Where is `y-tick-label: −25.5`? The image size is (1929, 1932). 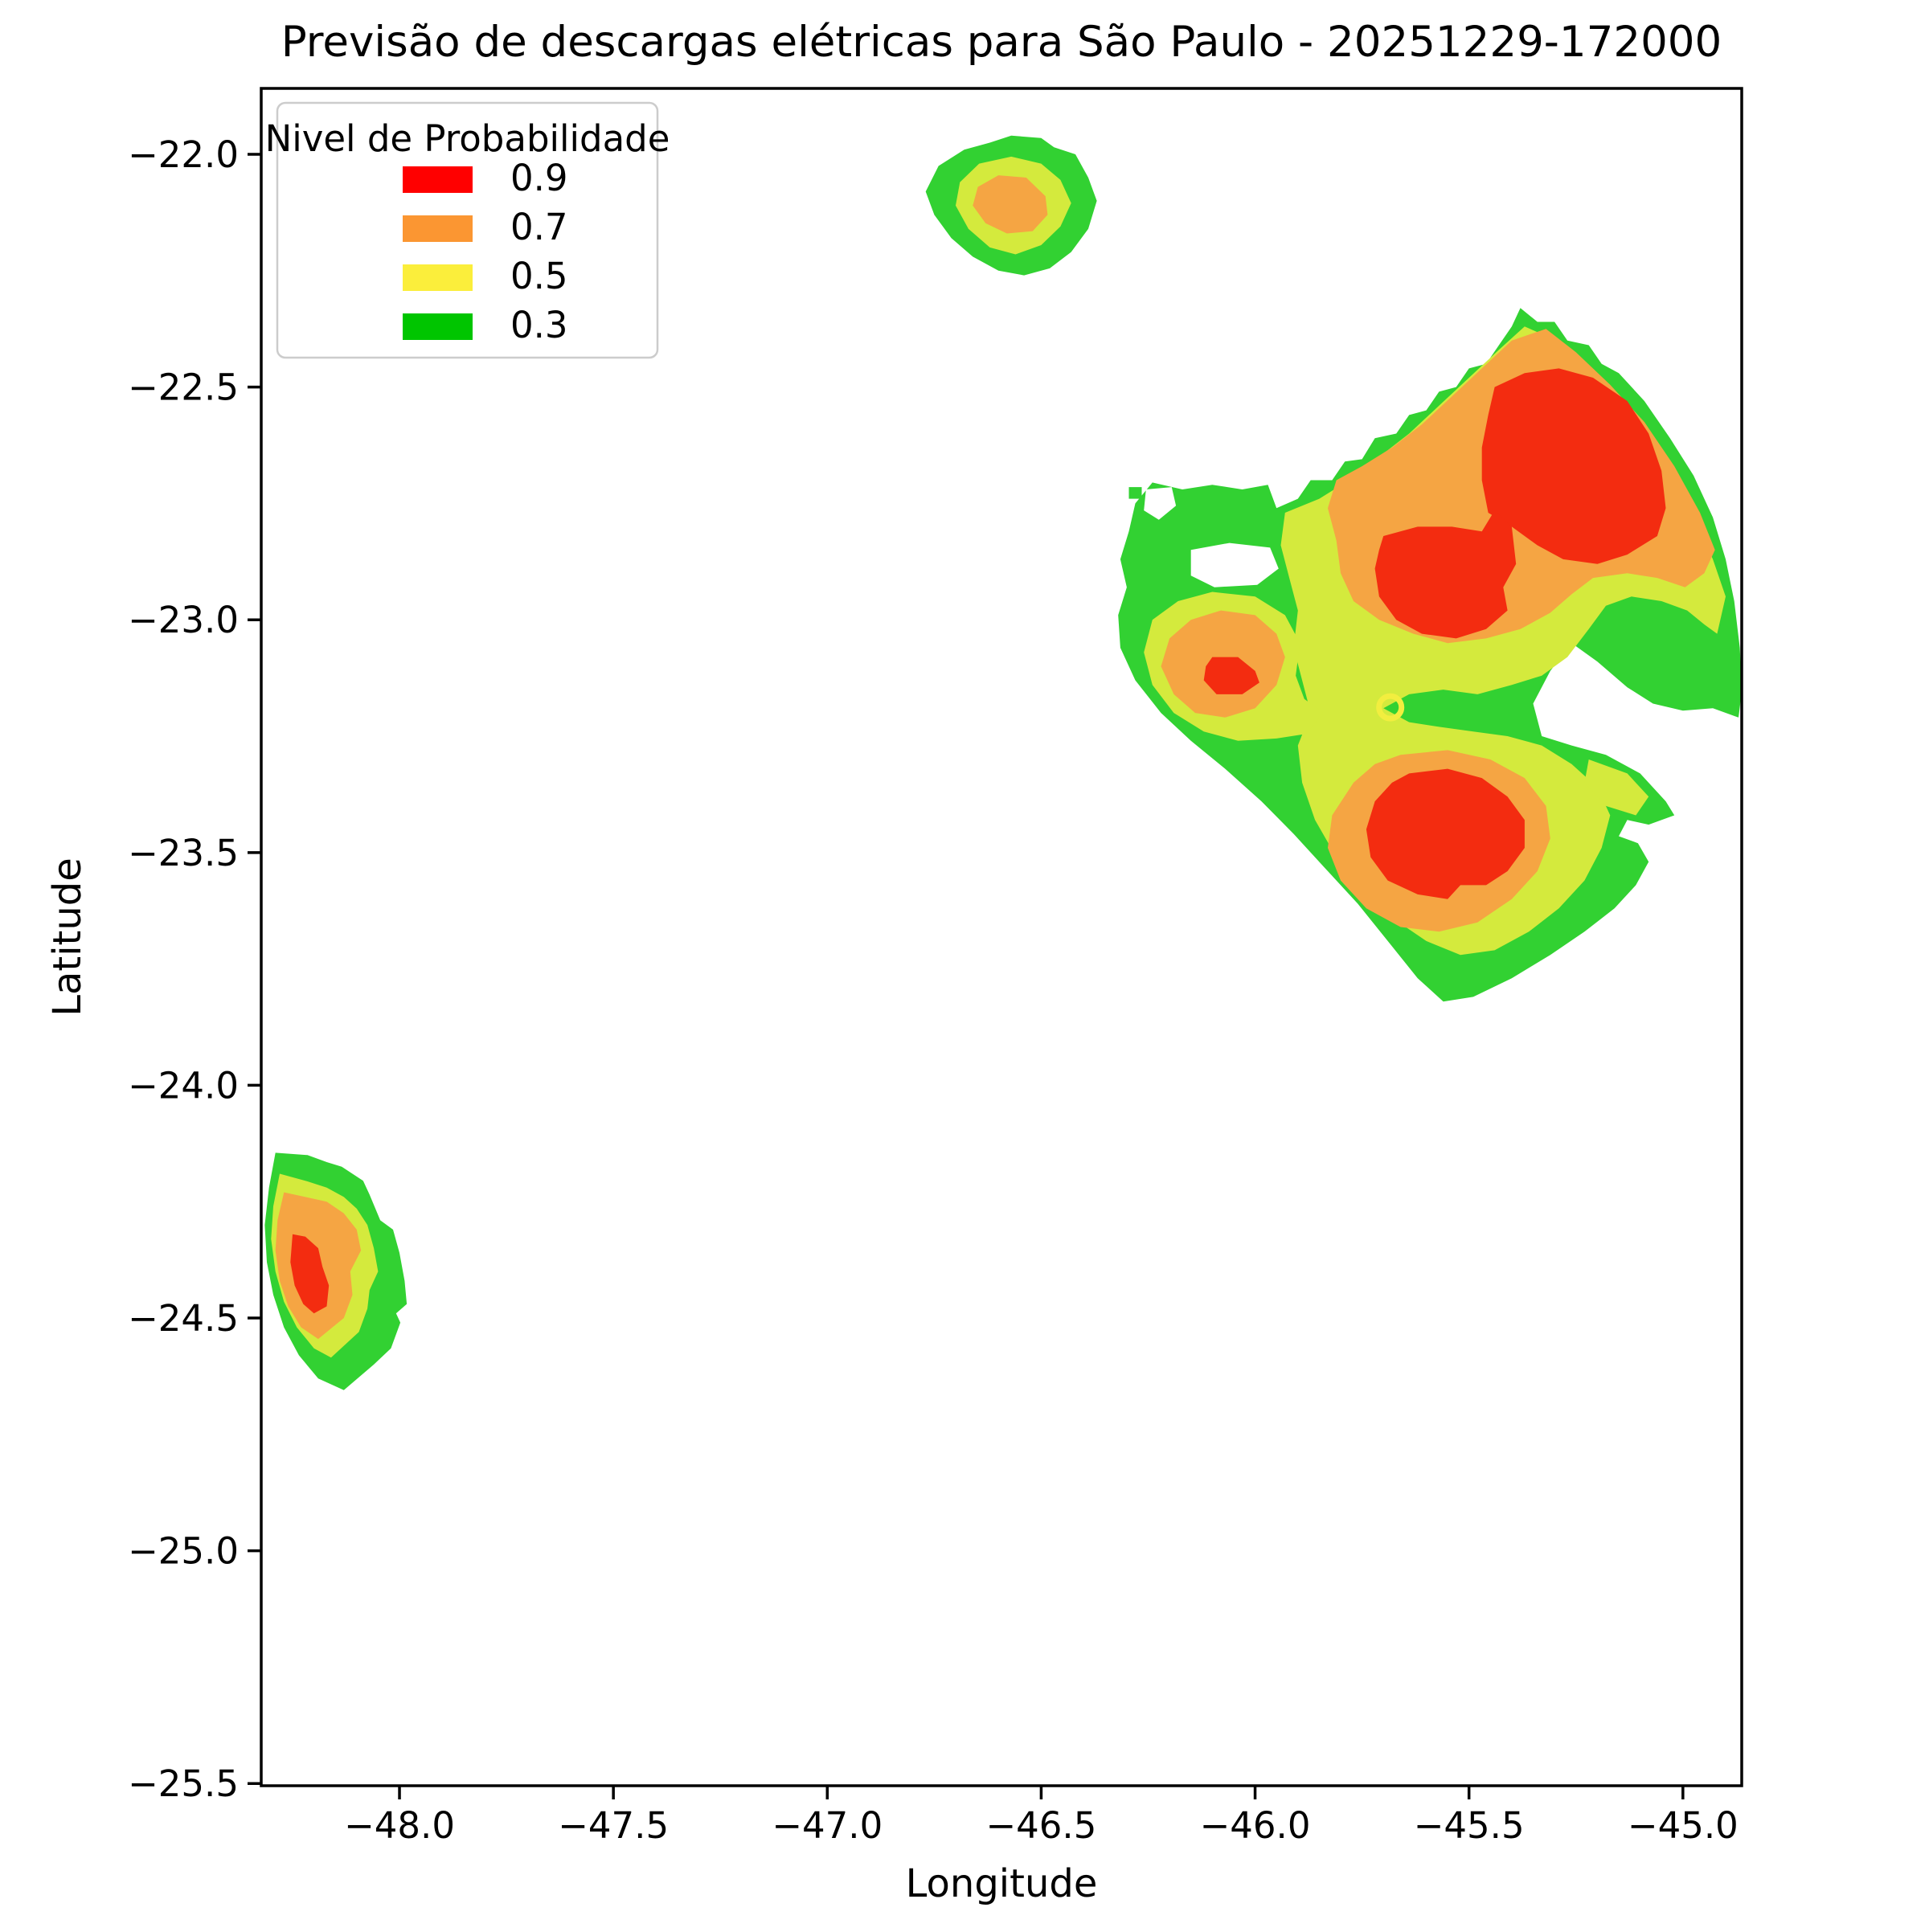 y-tick-label: −25.5 is located at coordinates (183, 1783).